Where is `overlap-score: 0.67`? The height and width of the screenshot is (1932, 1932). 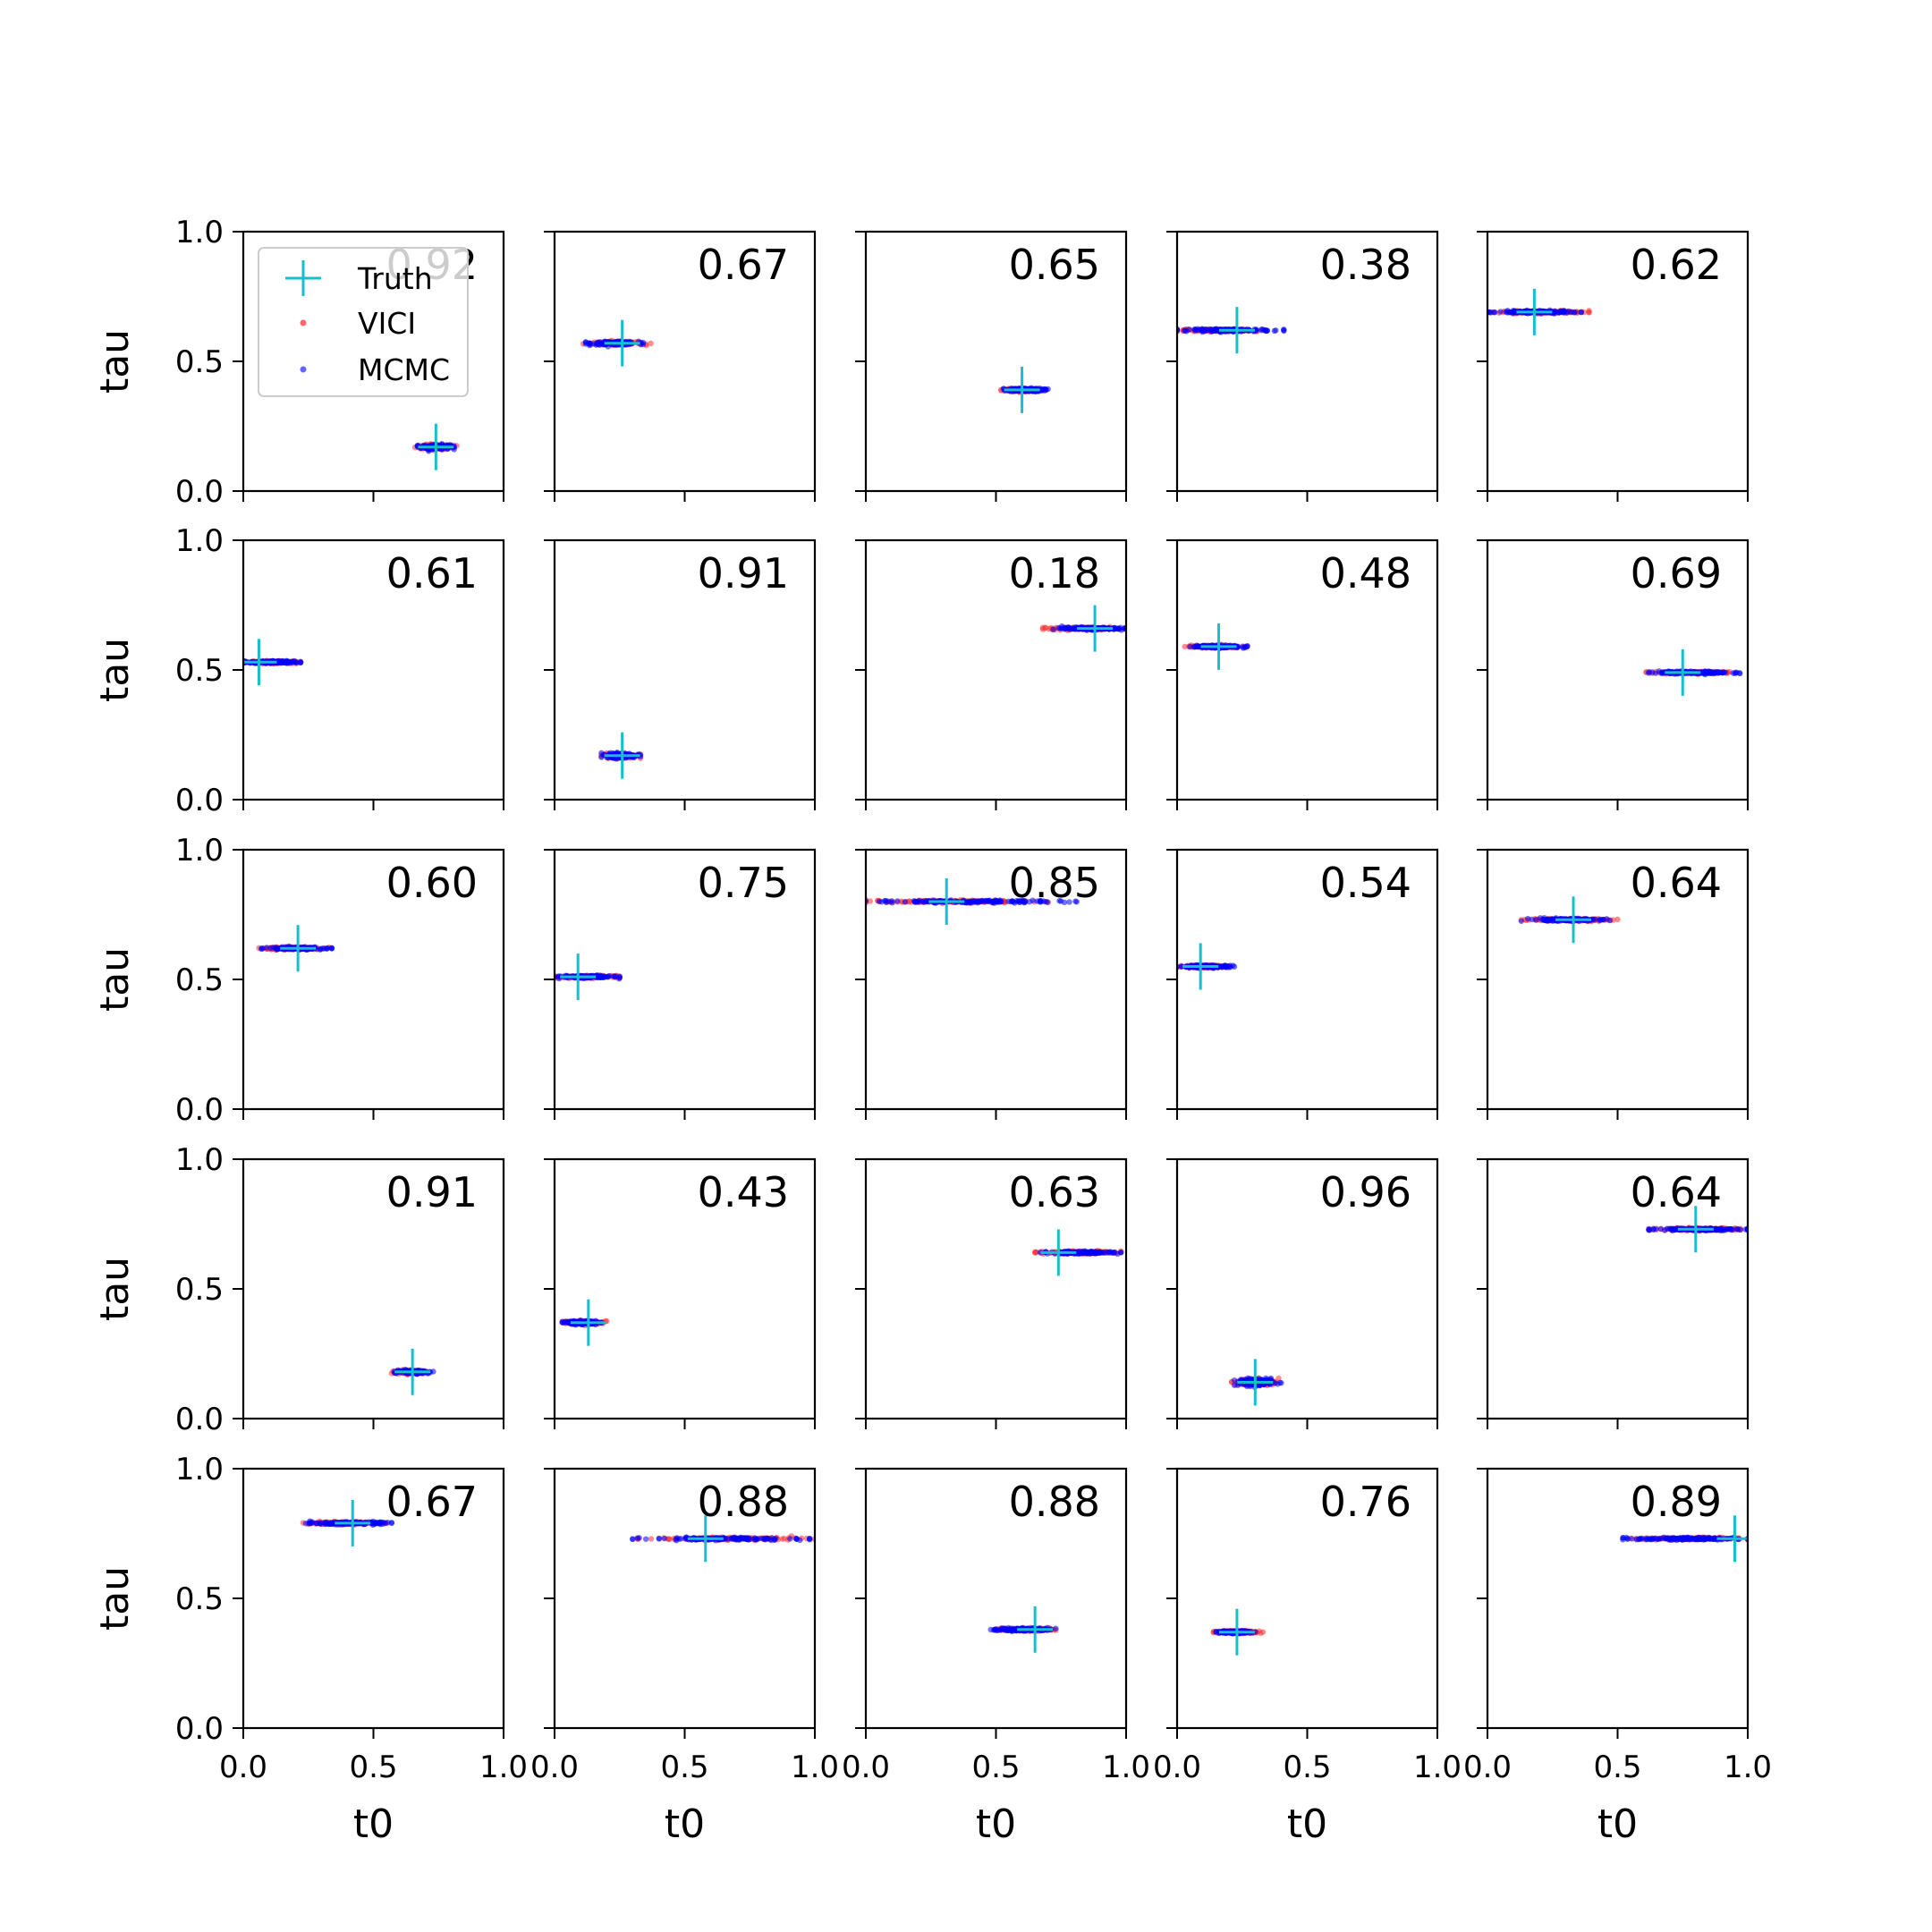
overlap-score: 0.67 is located at coordinates (743, 265).